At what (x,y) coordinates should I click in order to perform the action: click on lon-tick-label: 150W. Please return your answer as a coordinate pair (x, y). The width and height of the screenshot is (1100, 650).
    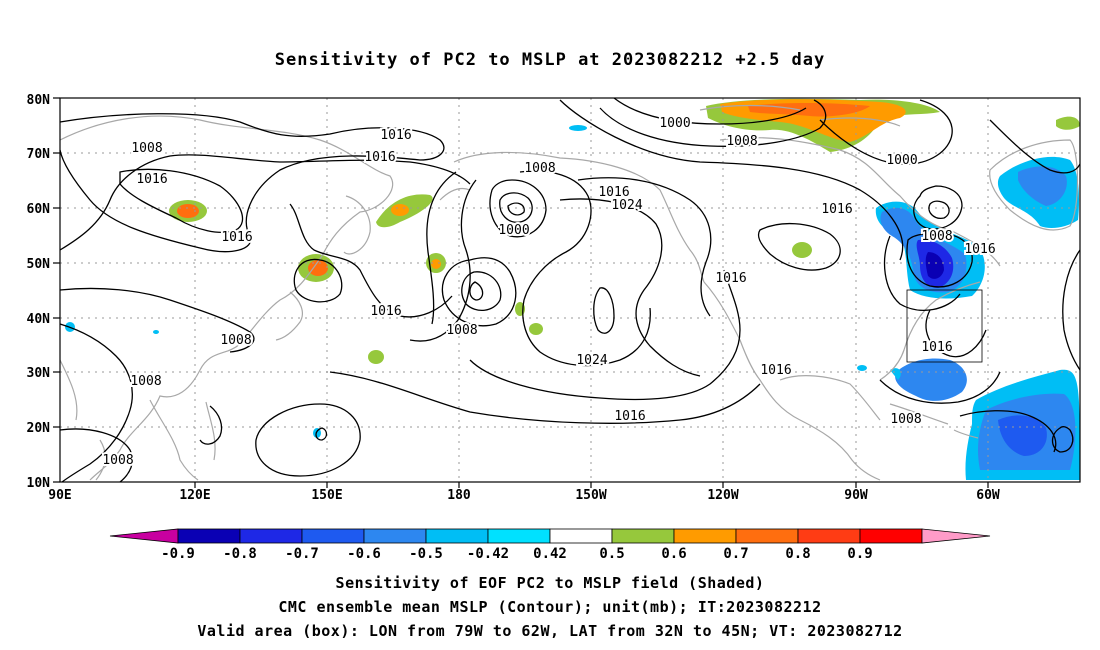
    Looking at the image, I should click on (590, 495).